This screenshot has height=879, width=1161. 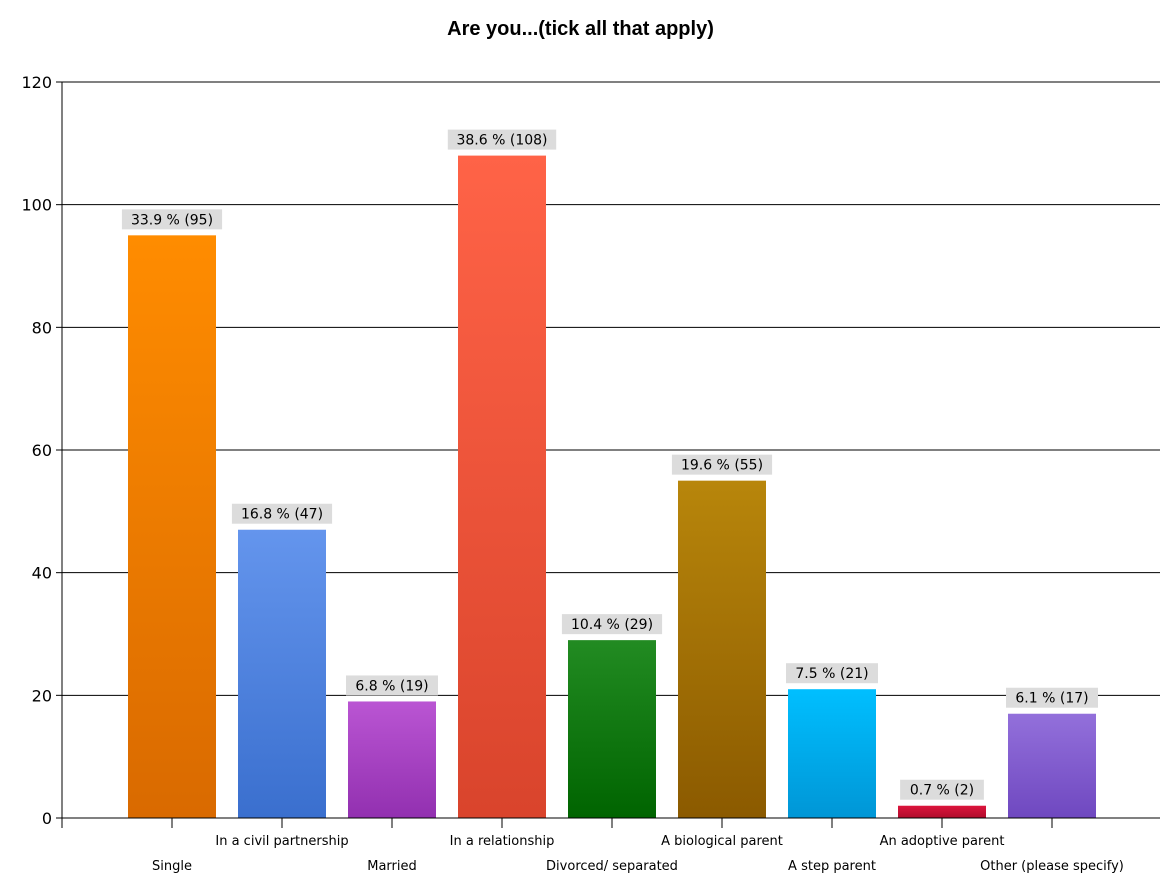 I want to click on data-label: 10.4 % (29), so click(x=612, y=625).